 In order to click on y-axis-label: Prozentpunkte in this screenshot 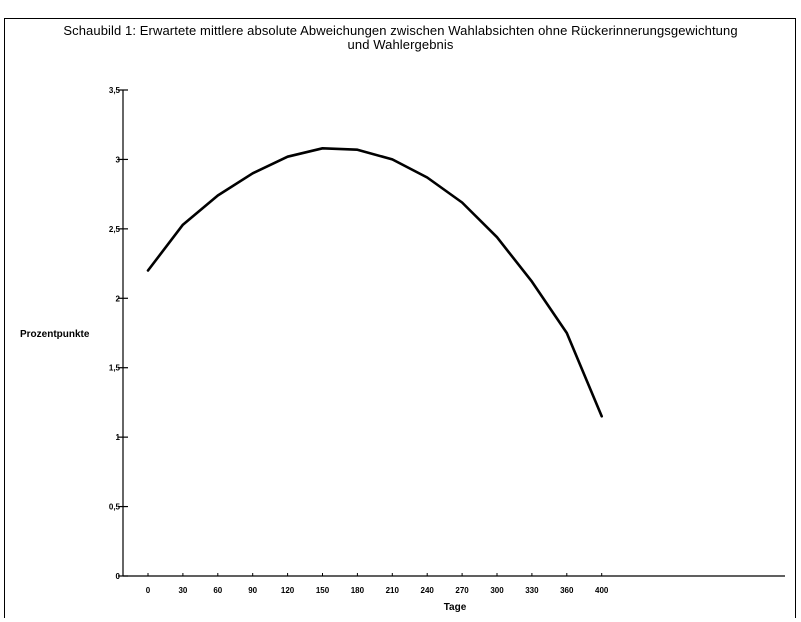, I will do `click(55, 334)`.